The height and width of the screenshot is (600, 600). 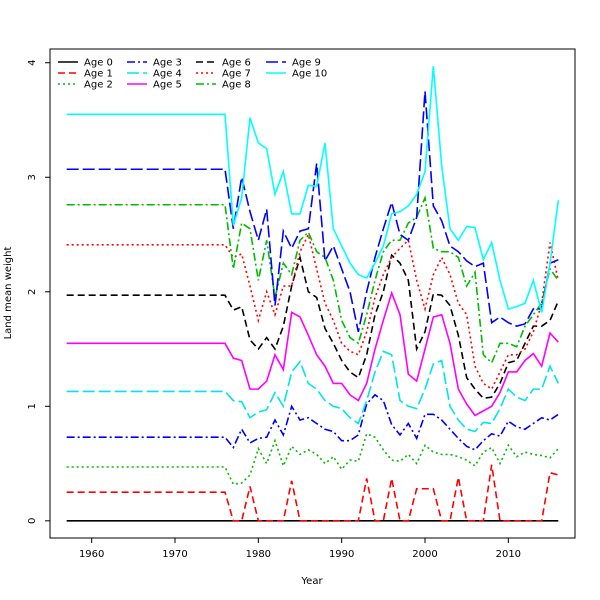 I want to click on x-tick-label: 1980, so click(x=258, y=554).